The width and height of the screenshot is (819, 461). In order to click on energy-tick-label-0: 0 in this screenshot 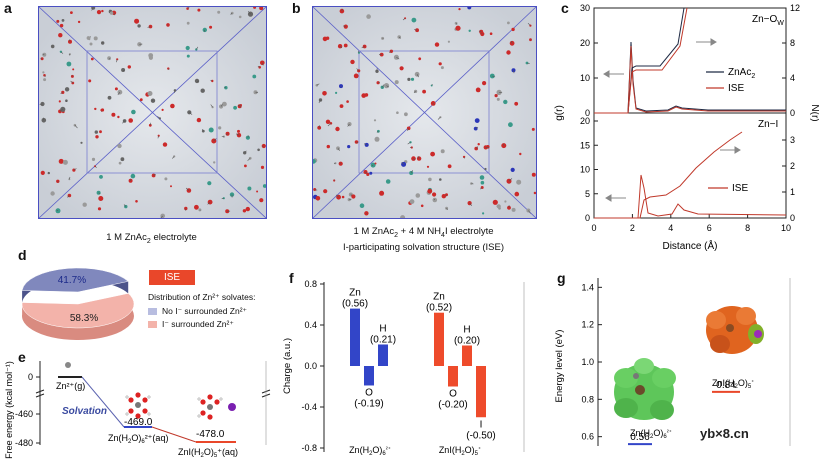, I will do `click(30, 377)`.